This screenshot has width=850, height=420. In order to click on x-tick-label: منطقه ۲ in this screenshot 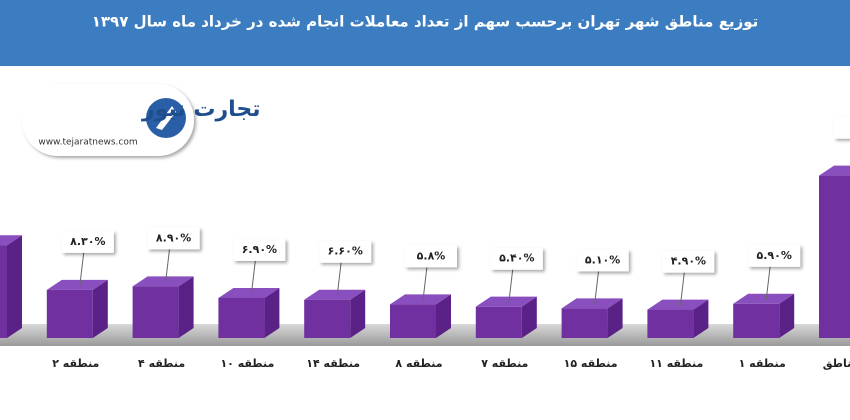, I will do `click(75, 363)`.